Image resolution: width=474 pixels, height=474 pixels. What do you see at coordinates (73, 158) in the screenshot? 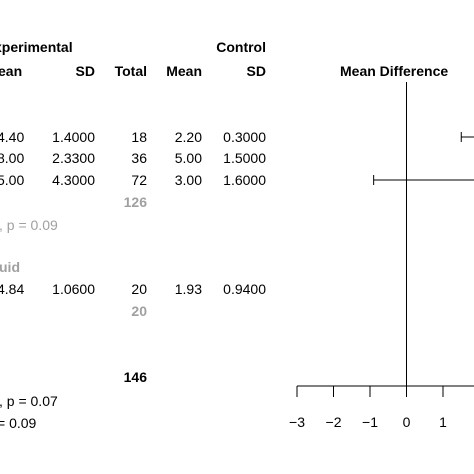
I see `exp-sd-cell: 2.3300` at bounding box center [73, 158].